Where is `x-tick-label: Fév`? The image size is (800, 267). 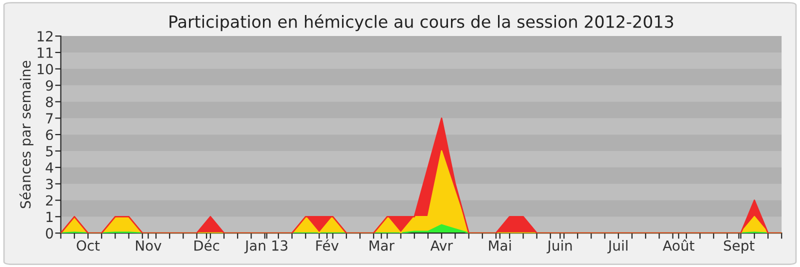
x-tick-label: Fév is located at coordinates (327, 245).